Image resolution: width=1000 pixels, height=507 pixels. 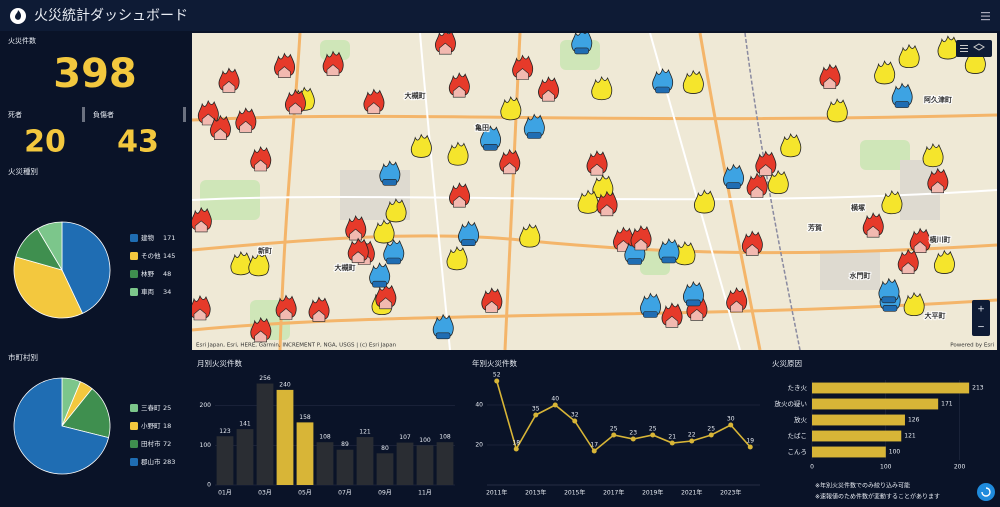 I want to click on map-toolbar, so click(x=974, y=48).